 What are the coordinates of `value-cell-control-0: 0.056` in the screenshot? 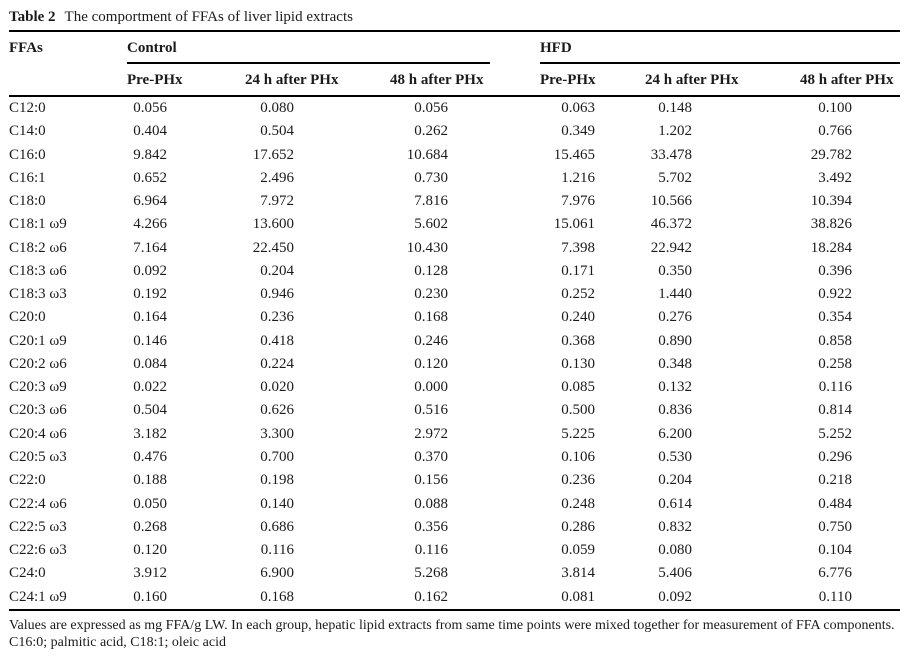 It's located at (186, 108).